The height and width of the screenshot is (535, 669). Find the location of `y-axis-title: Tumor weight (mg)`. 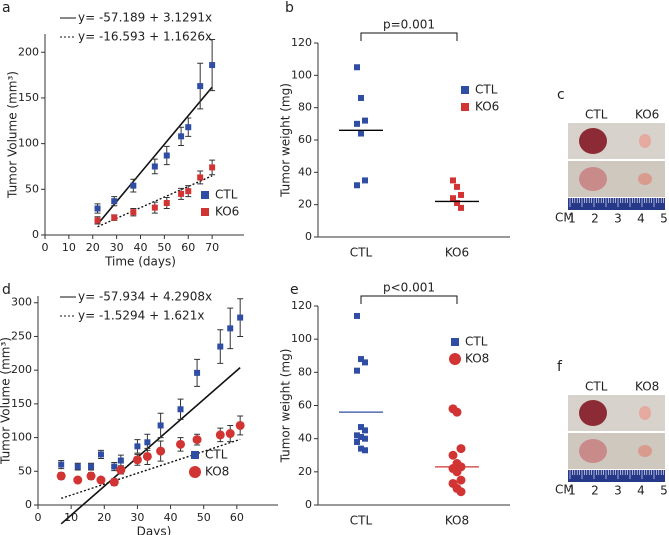

y-axis-title: Tumor weight (mg) is located at coordinates (286, 406).